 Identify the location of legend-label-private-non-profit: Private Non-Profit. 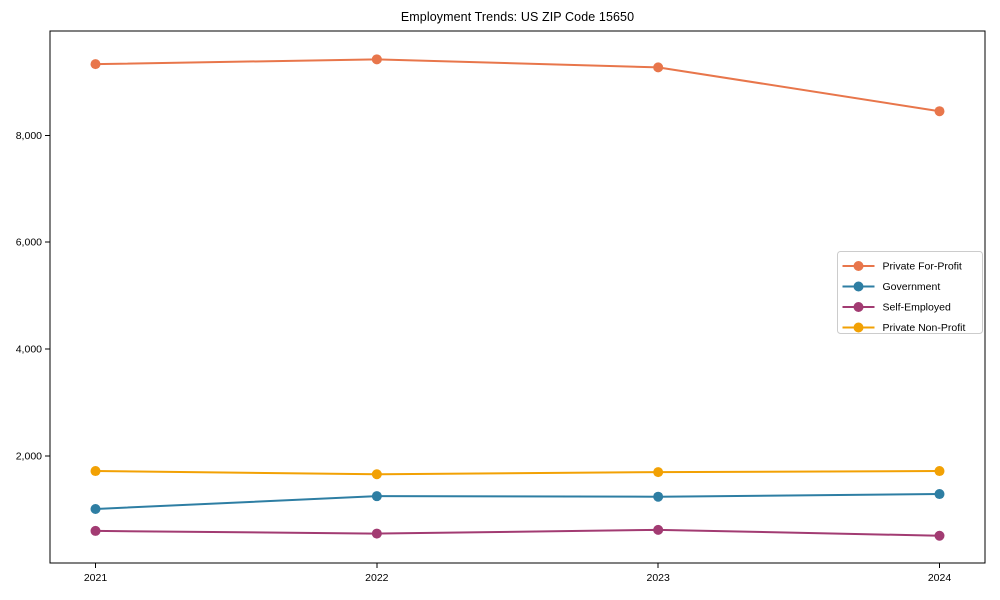
(924, 328).